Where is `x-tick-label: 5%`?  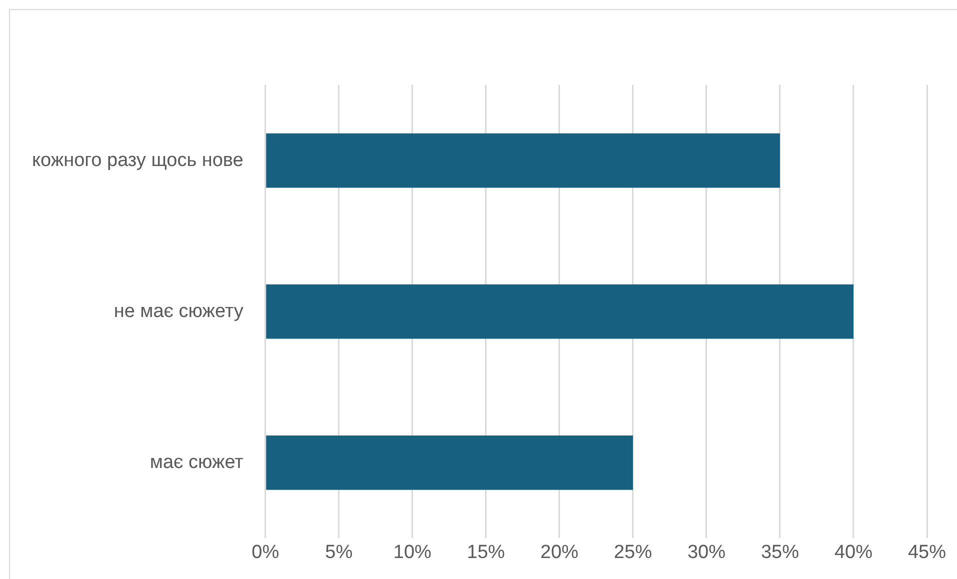
x-tick-label: 5% is located at coordinates (339, 552).